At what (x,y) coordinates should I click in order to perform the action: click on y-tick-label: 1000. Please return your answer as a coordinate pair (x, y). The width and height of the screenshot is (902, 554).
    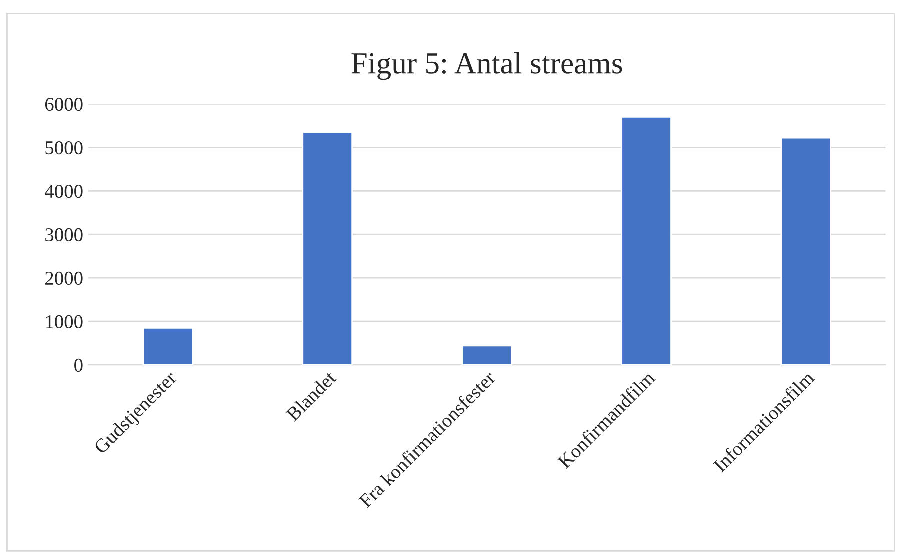
    Looking at the image, I should click on (64, 322).